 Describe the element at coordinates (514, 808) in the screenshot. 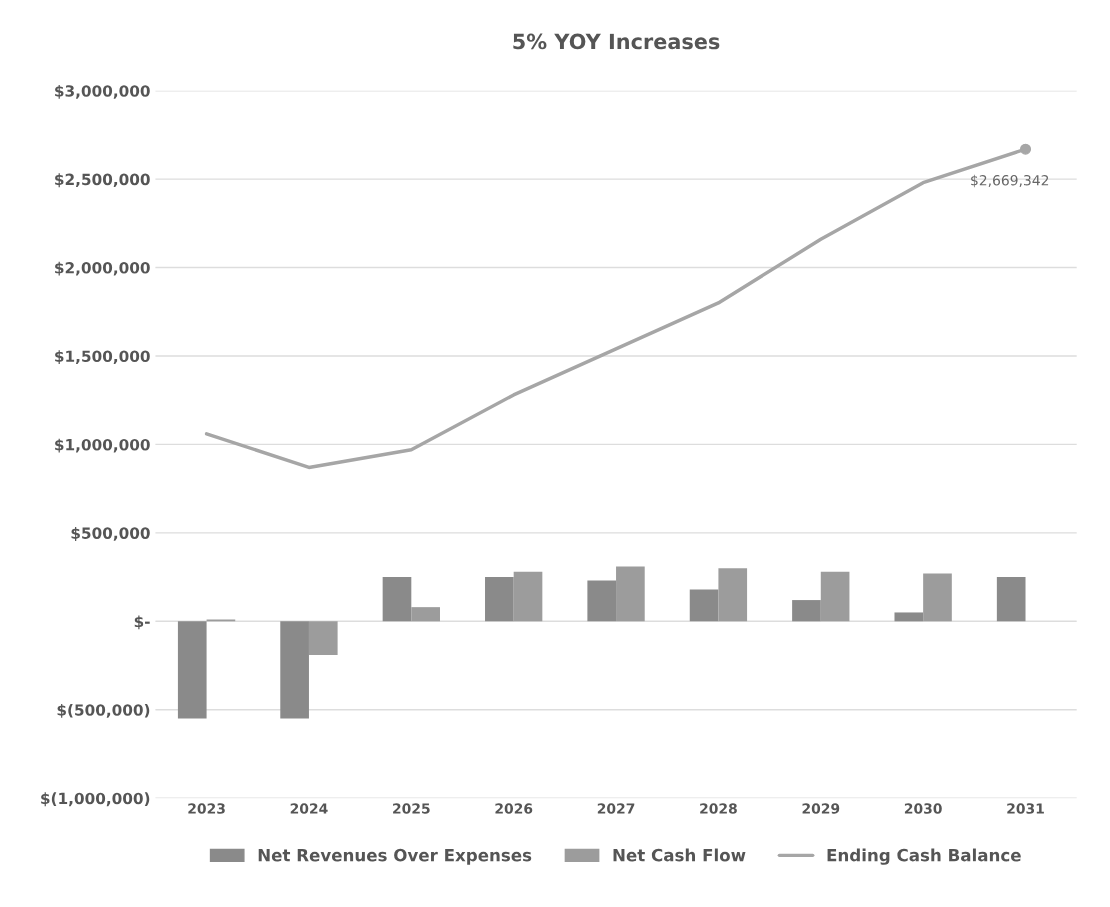

I see `x-tick-label: 2026` at that location.